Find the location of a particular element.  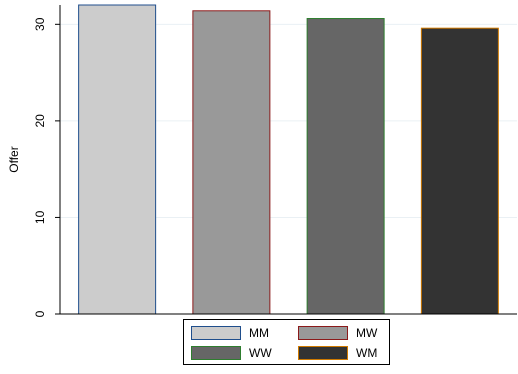

bar-mw is located at coordinates (231, 162).